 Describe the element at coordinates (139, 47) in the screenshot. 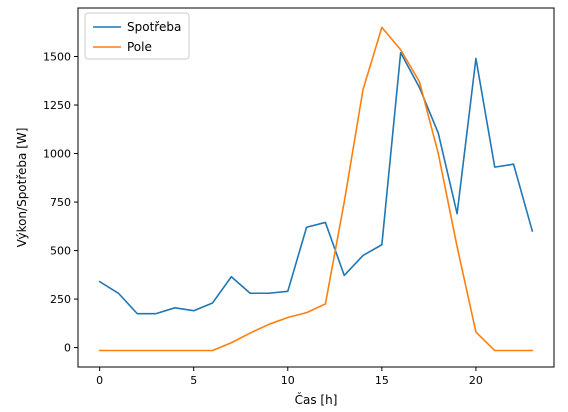

I see `legend-label: Pole` at that location.